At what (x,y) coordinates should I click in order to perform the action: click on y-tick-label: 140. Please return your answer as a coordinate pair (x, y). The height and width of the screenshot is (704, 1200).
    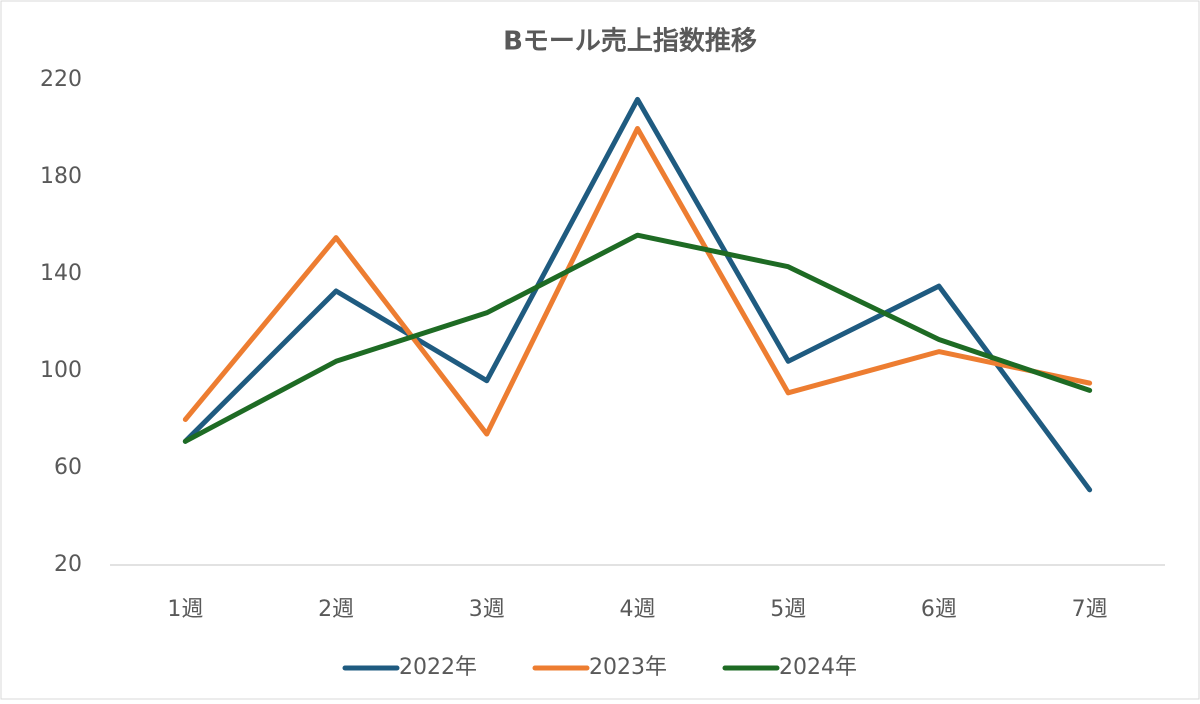
    Looking at the image, I should click on (61, 273).